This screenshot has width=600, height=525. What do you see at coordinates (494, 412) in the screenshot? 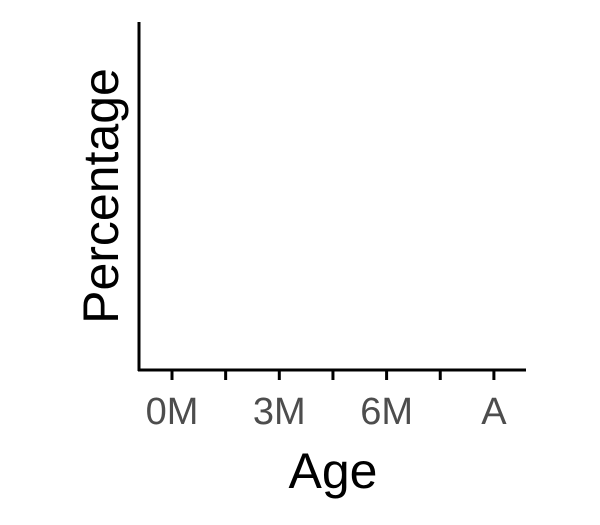
I see `x-tick-label-A: A` at bounding box center [494, 412].